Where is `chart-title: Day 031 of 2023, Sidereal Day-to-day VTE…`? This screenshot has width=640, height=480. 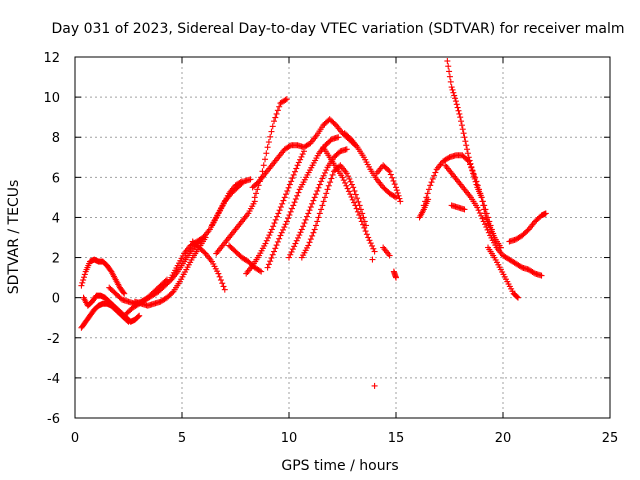 chart-title: Day 031 of 2023, Sidereal Day-to-day VTE… is located at coordinates (338, 29).